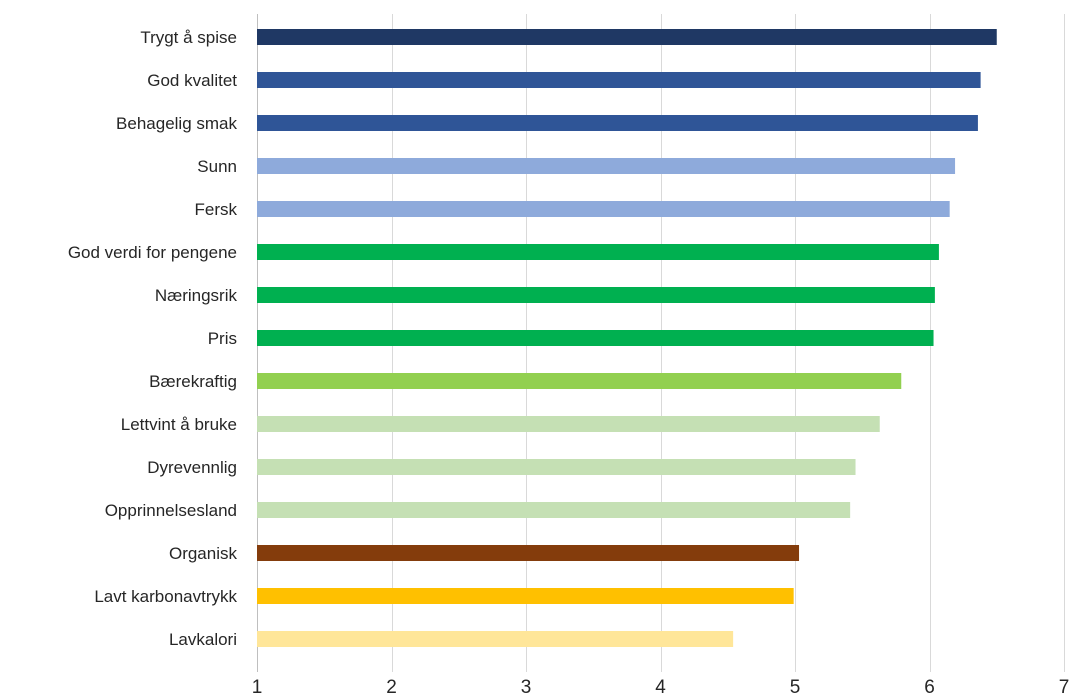  What do you see at coordinates (216, 209) in the screenshot?
I see `category-label: Fersk` at bounding box center [216, 209].